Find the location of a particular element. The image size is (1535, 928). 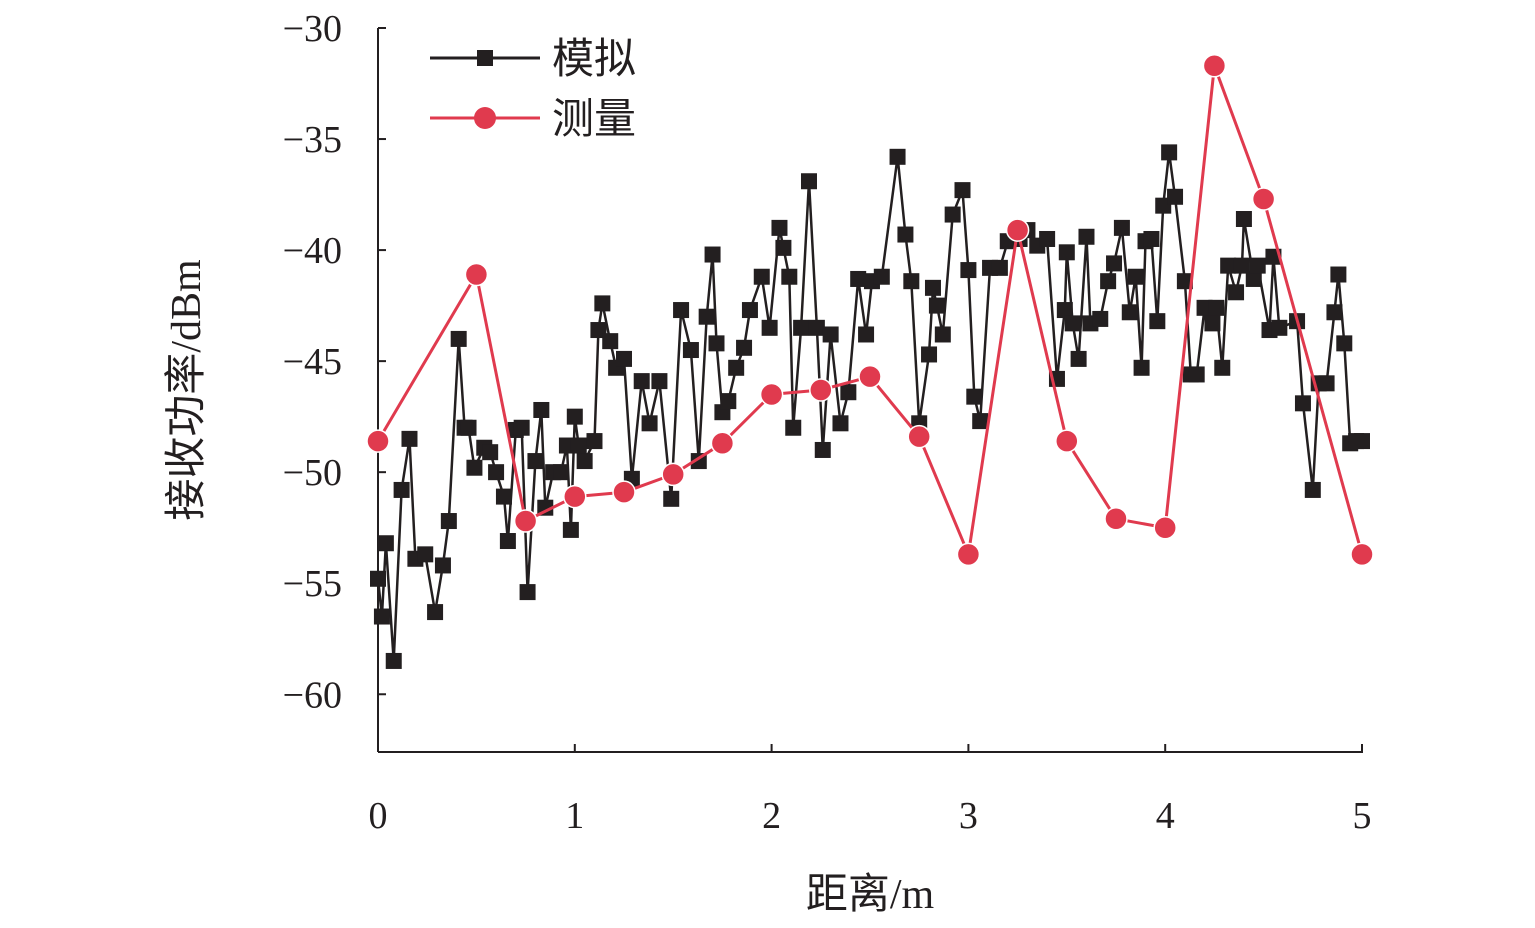

x-axis-title: 距离/m is located at coordinates (870, 894).